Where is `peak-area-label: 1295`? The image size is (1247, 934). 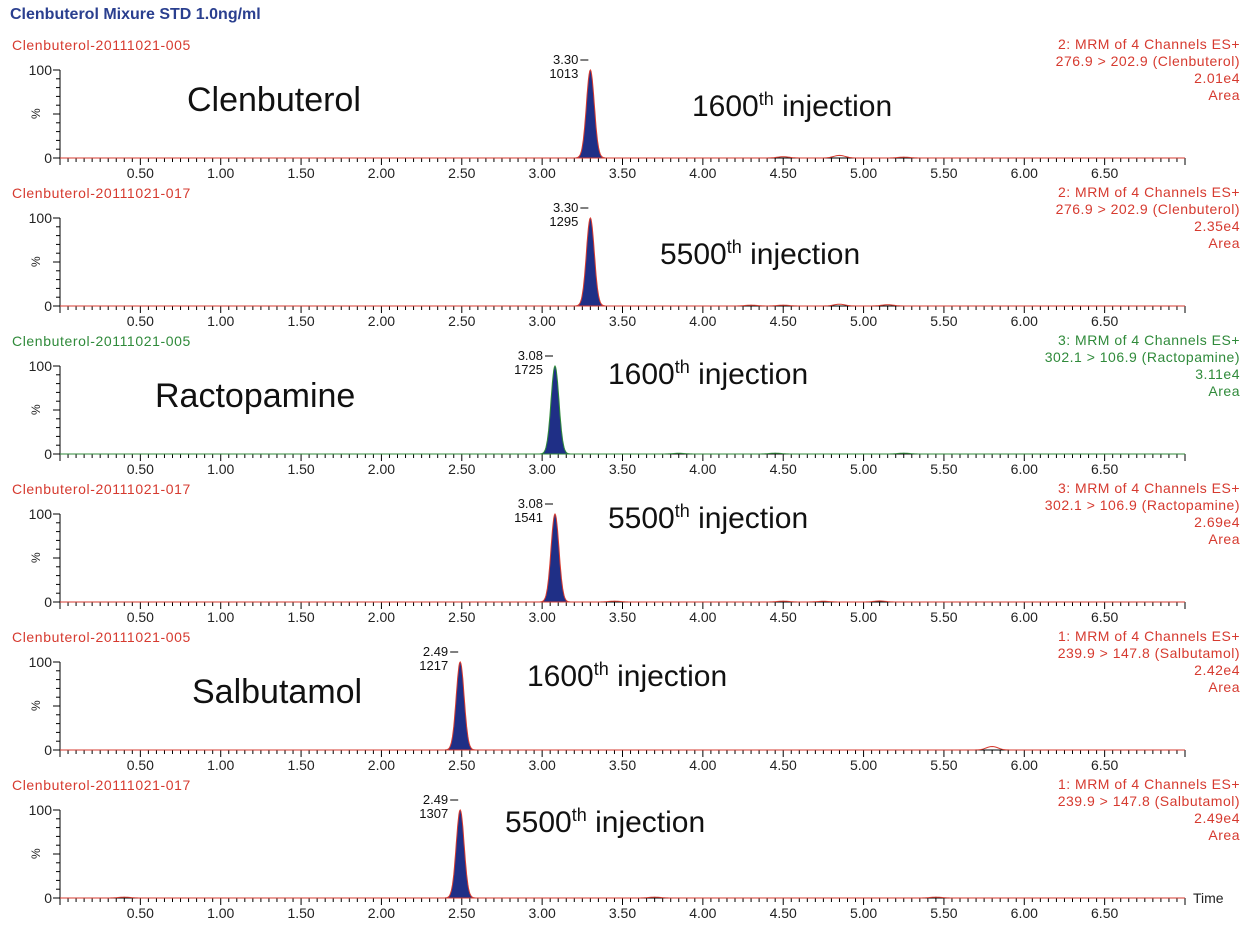
peak-area-label: 1295 is located at coordinates (563, 221).